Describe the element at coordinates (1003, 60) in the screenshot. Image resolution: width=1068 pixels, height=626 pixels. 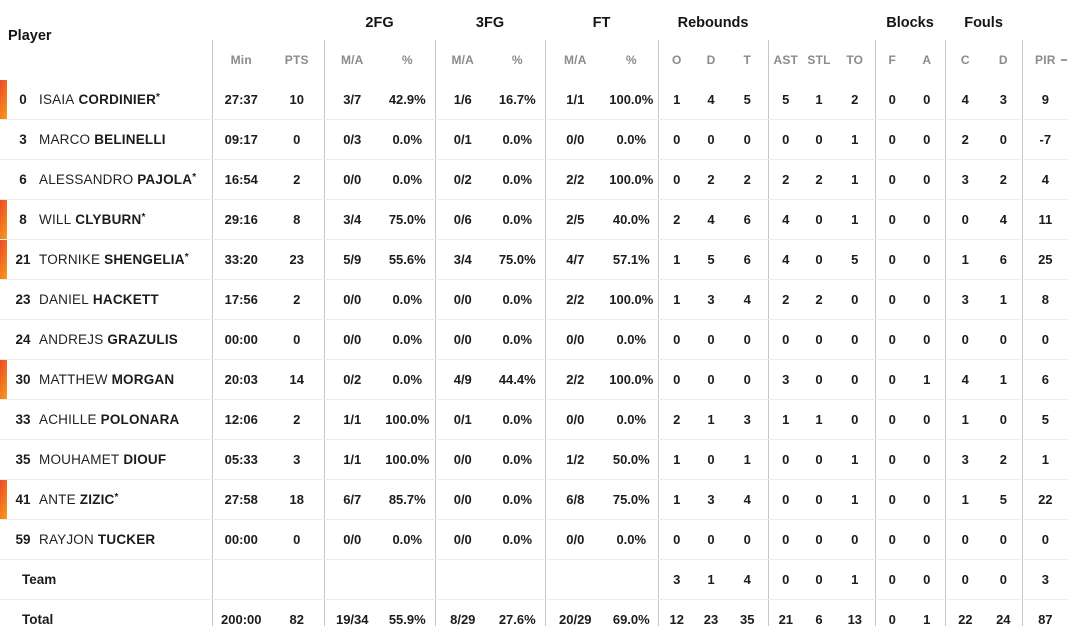
I see `col-header-foul-d: D` at that location.